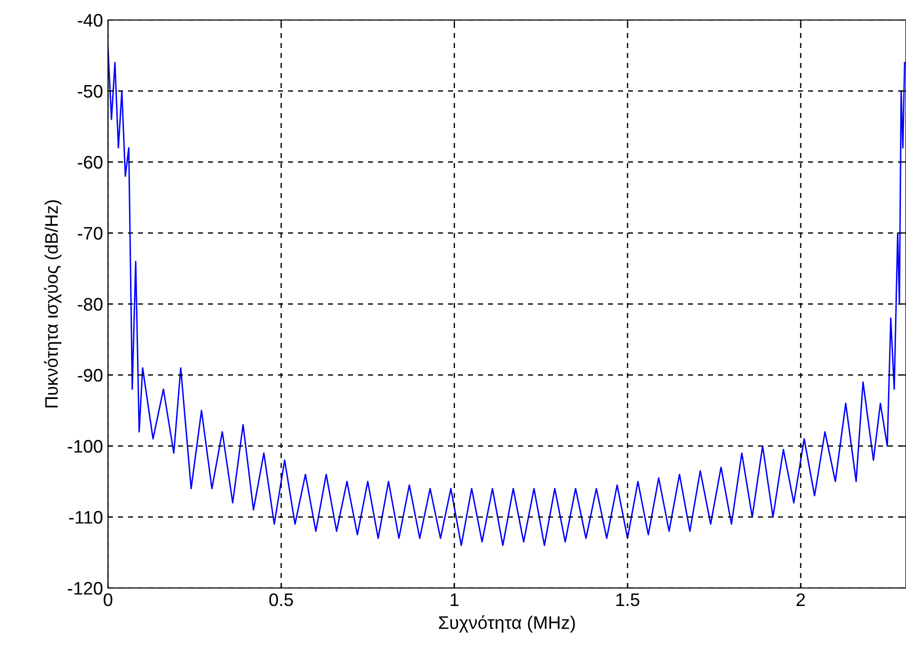  Describe the element at coordinates (454, 600) in the screenshot. I see `x-tick-label: 1` at that location.